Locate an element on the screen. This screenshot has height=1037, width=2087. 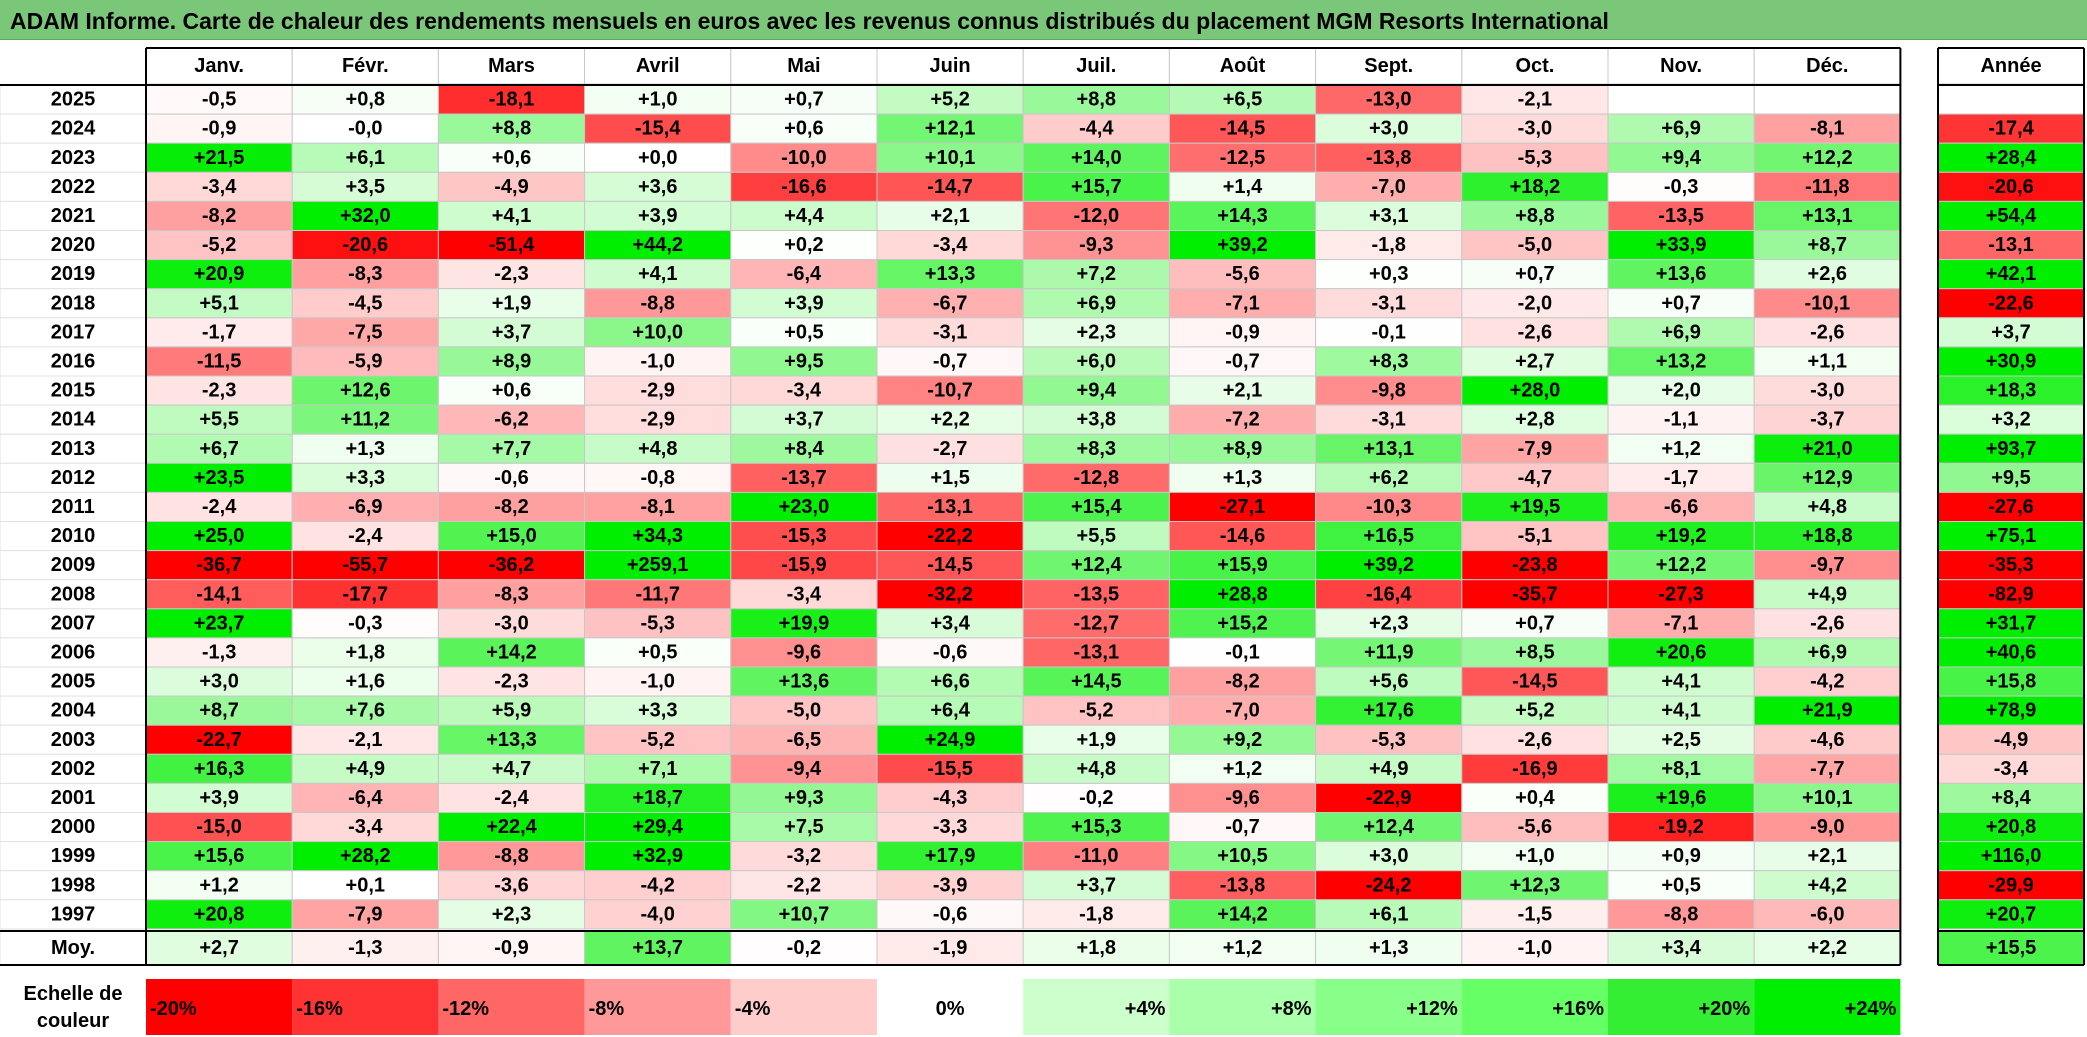
average-label: Moy. is located at coordinates (73, 948).